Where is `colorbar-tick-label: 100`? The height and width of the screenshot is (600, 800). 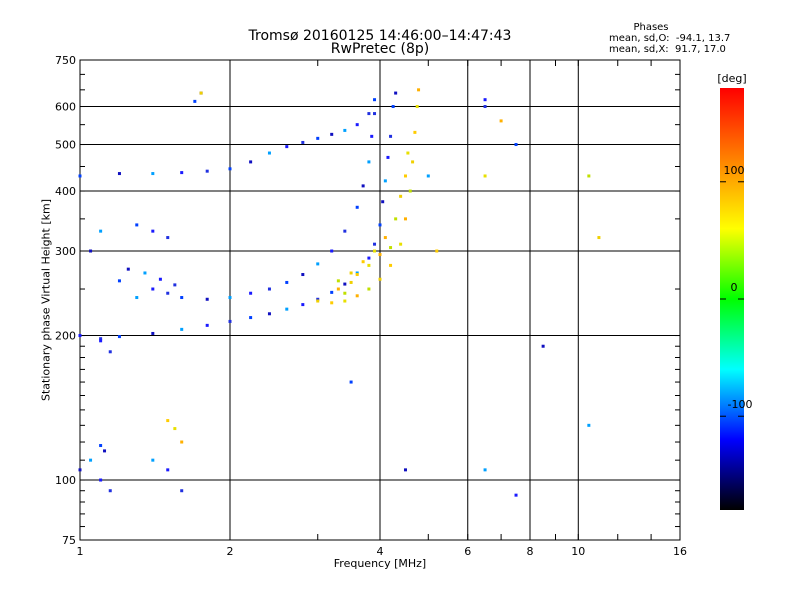
colorbar-tick-label: 100 is located at coordinates (734, 170).